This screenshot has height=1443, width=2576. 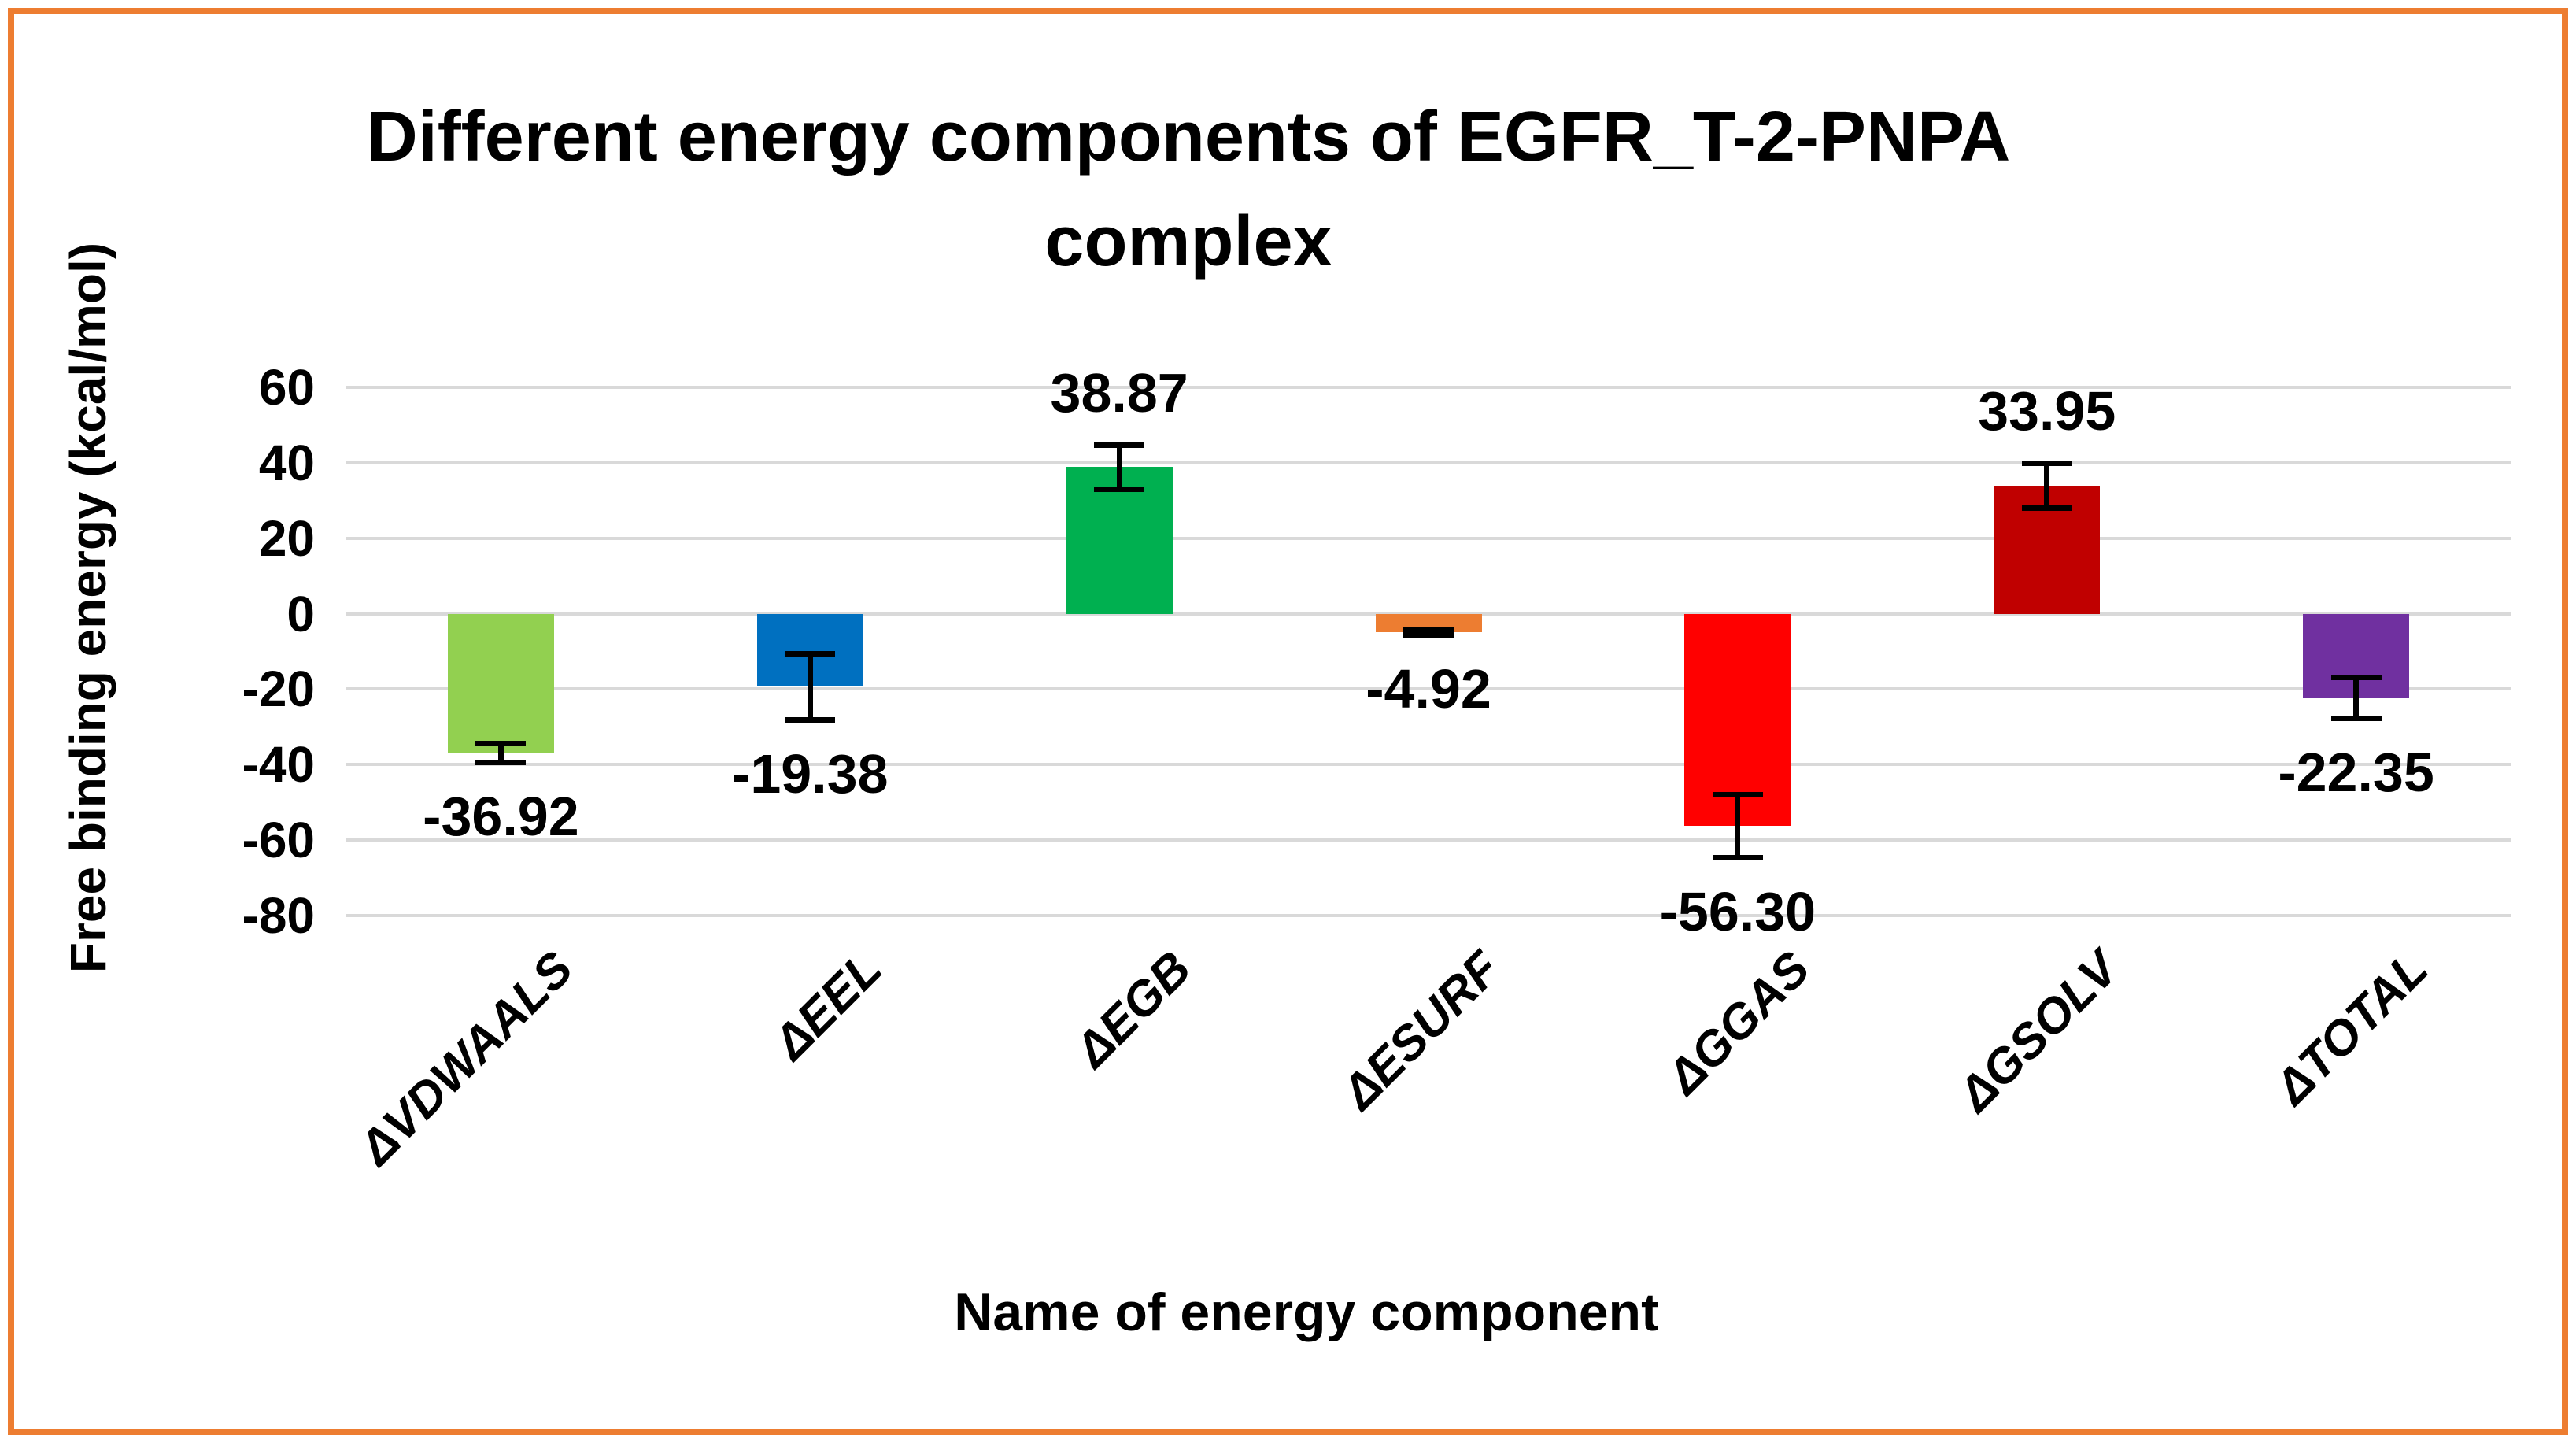 What do you see at coordinates (1428, 765) in the screenshot?
I see `gridline-y--40` at bounding box center [1428, 765].